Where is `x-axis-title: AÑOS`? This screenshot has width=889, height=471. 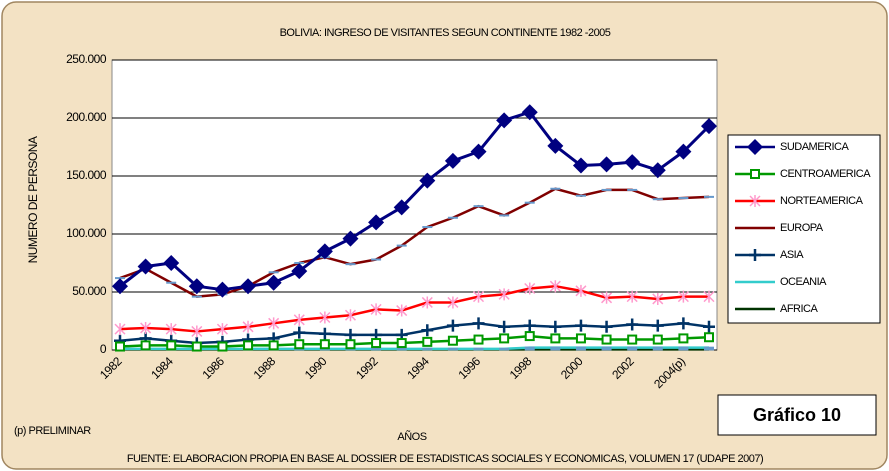
x-axis-title: AÑOS is located at coordinates (411, 436).